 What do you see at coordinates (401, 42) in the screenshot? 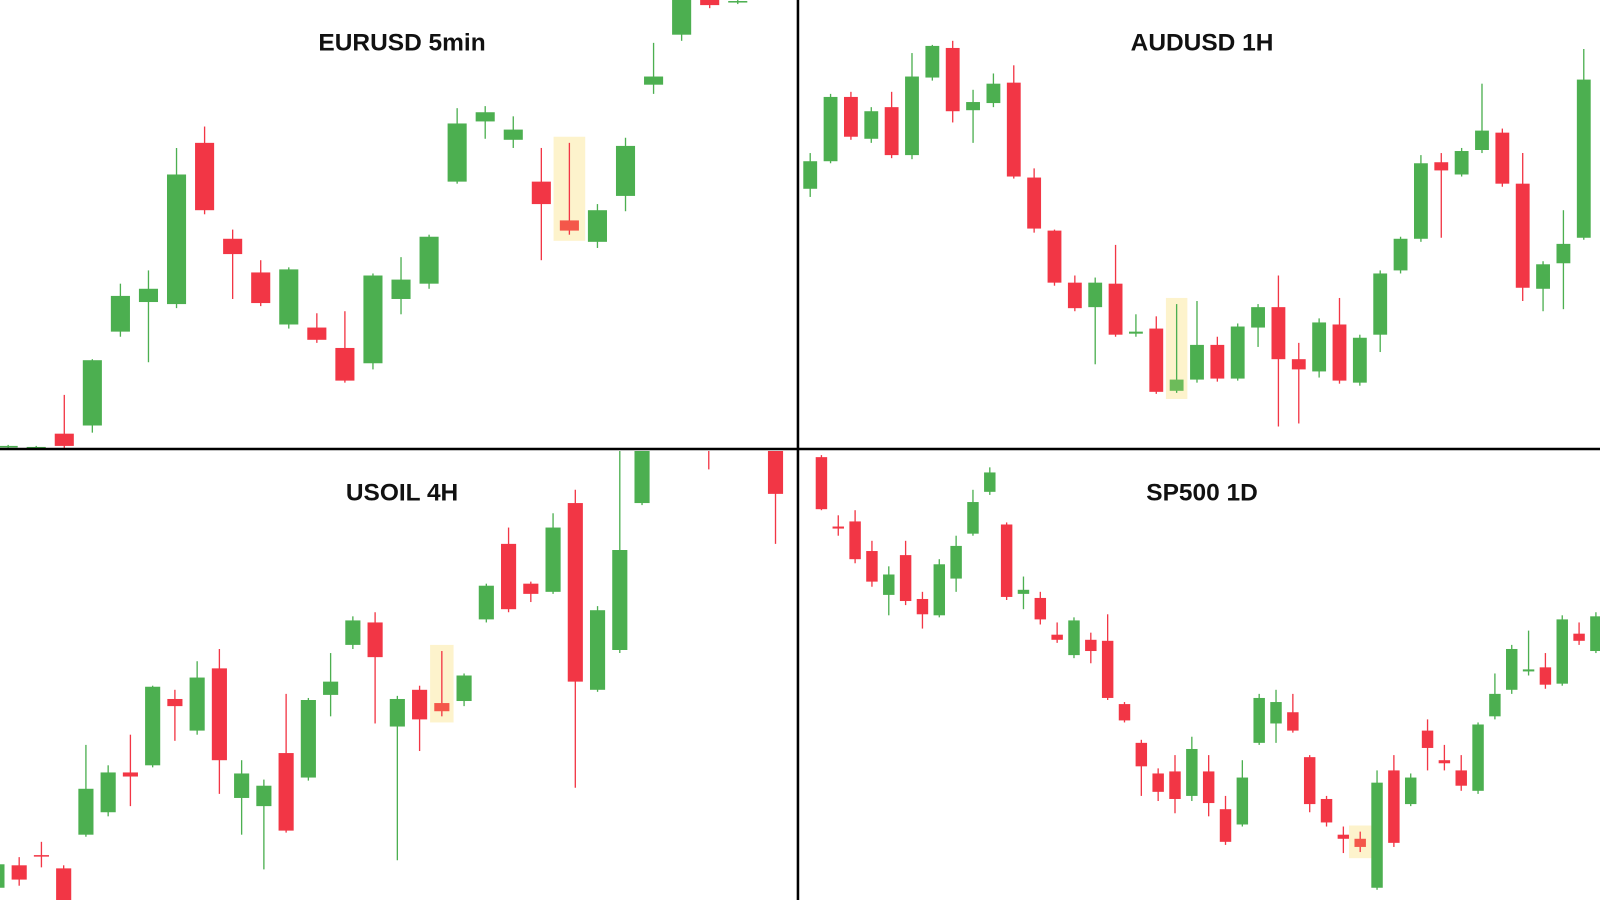
I see `chart-title: EURUSD 5min` at bounding box center [401, 42].